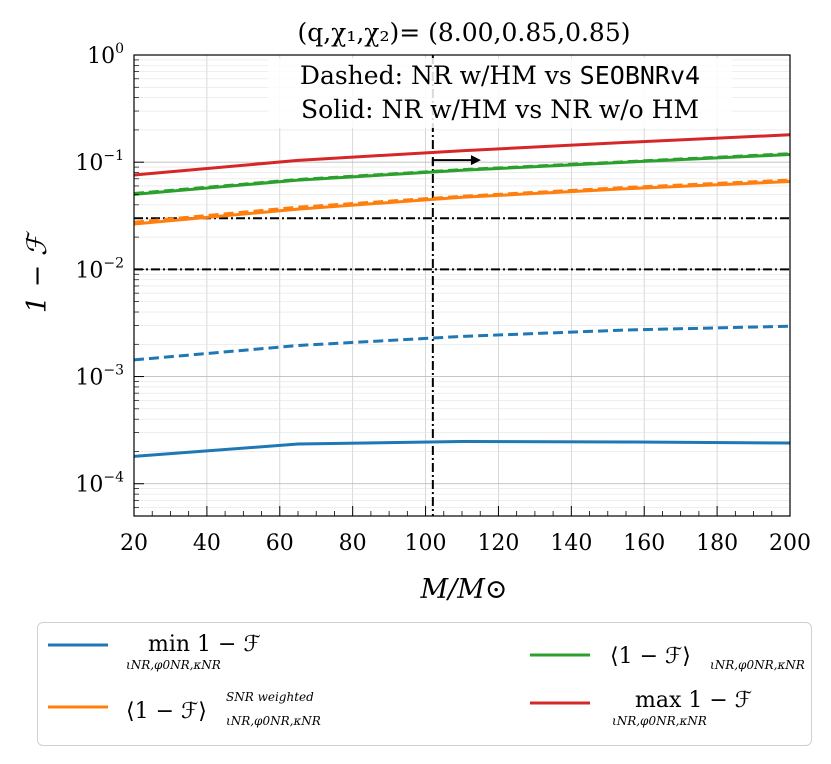 This screenshot has width=831, height=764. Describe the element at coordinates (717, 543) in the screenshot. I see `x-tick-label: 180` at that location.